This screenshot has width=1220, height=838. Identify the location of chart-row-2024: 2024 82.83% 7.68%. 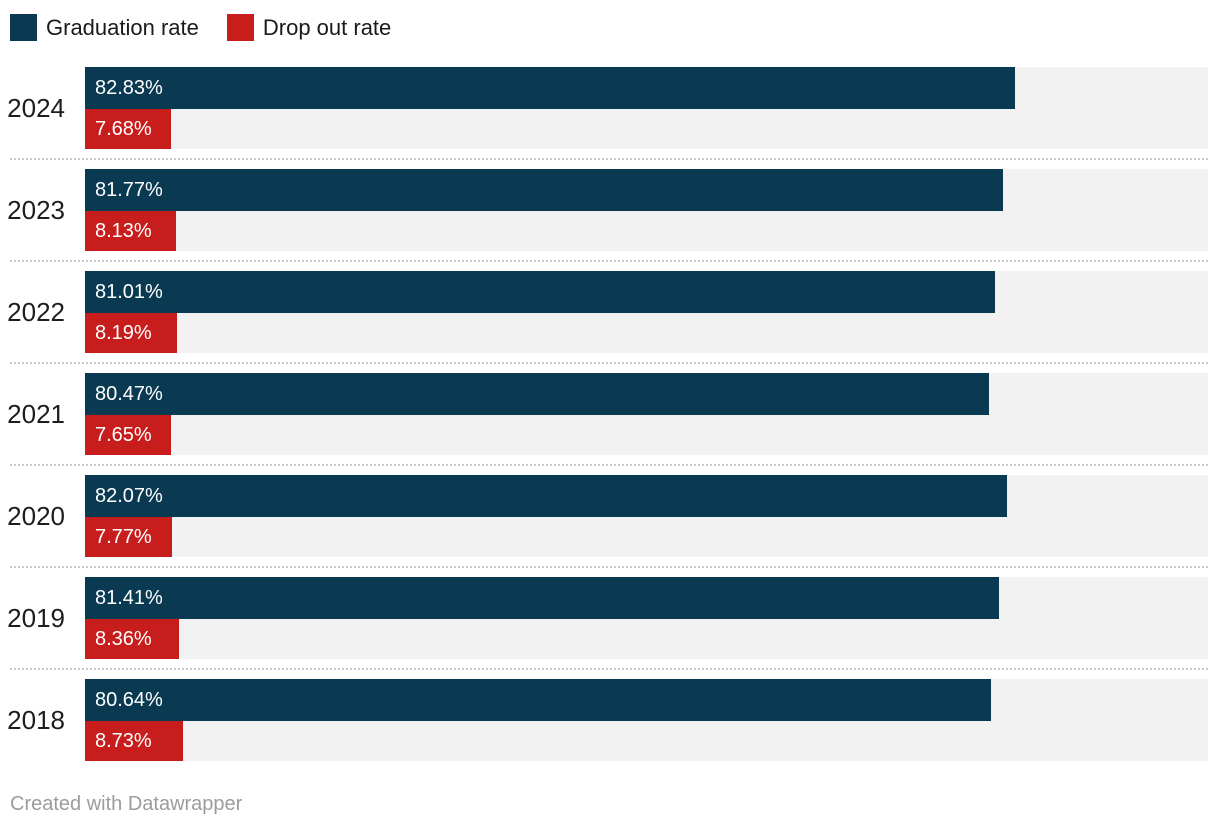
(610, 108).